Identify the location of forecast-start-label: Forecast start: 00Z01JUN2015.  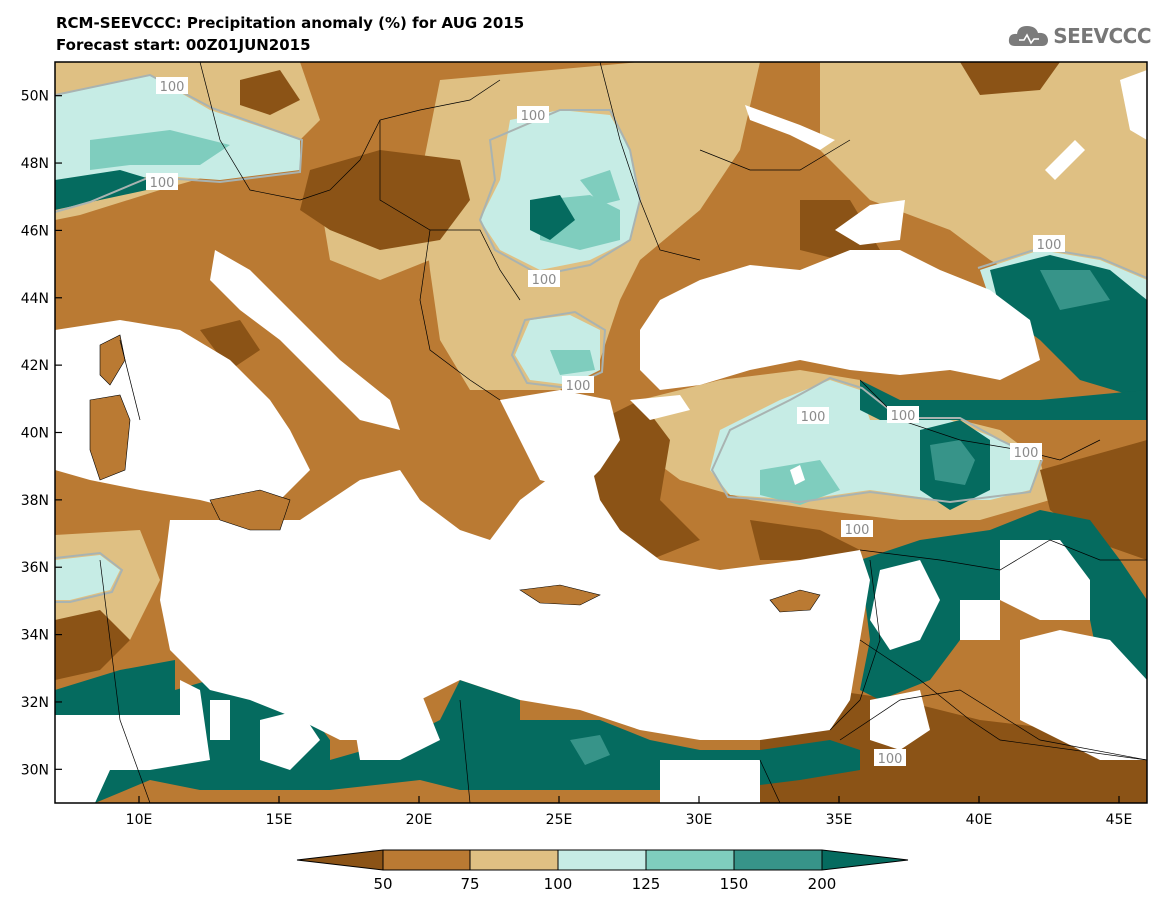
(183, 45).